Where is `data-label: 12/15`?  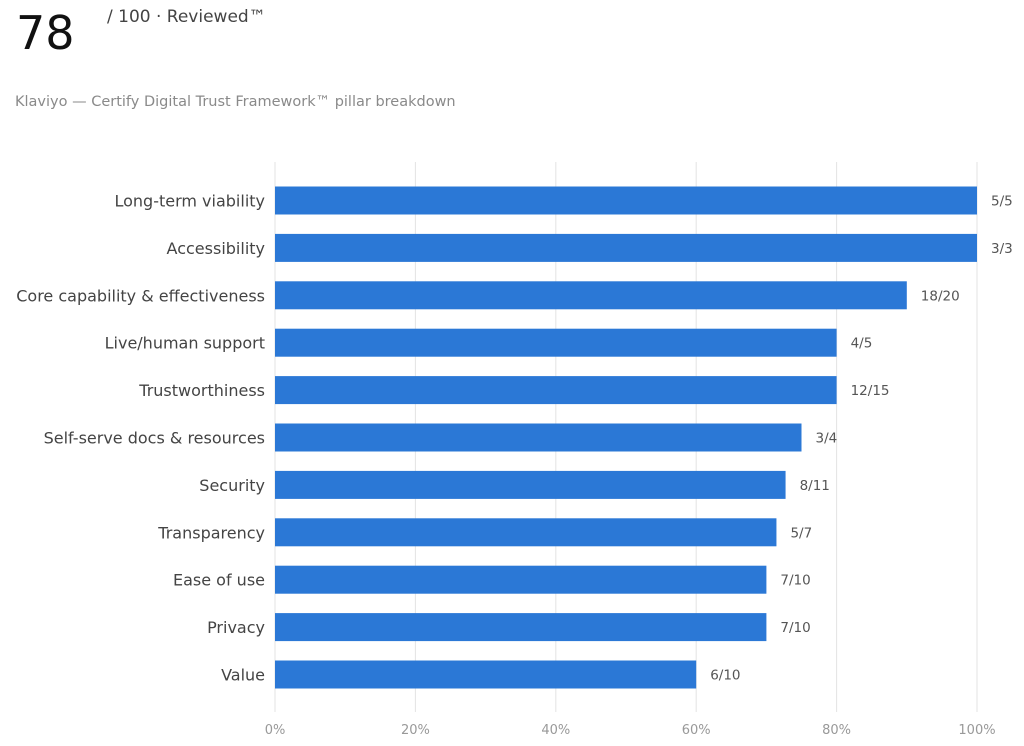
data-label: 12/15 is located at coordinates (870, 391).